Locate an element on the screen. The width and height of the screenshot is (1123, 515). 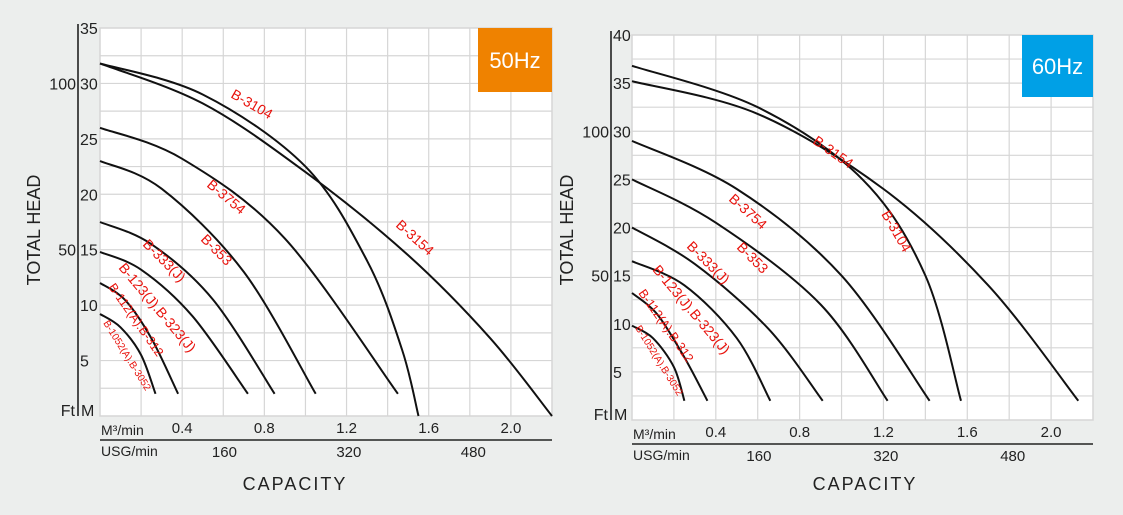
y-tick-m: 40 is located at coordinates (622, 36).